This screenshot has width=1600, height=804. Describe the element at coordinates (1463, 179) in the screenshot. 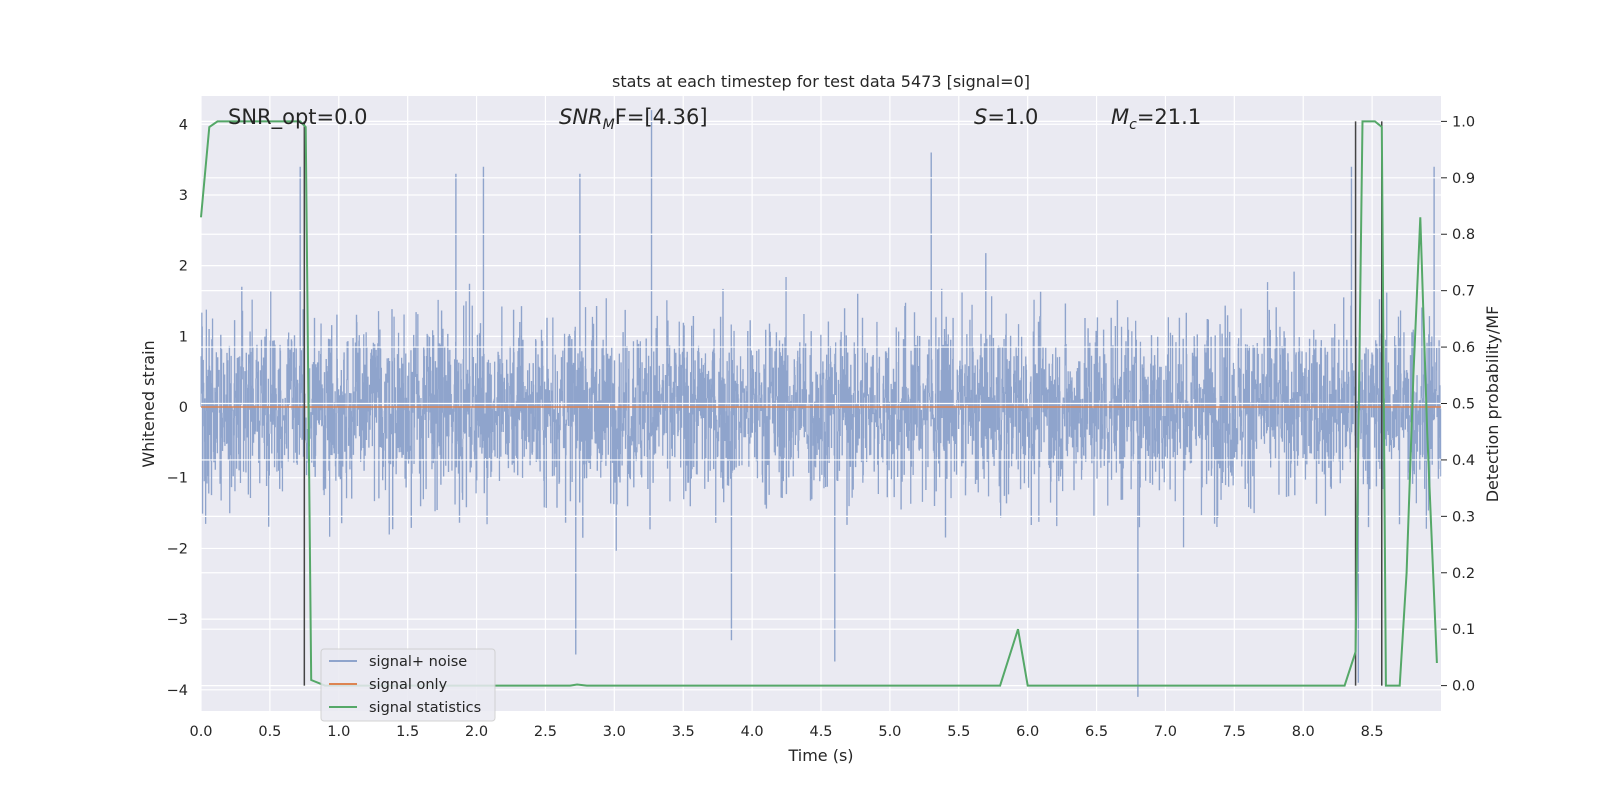

I see `y-right-tick-label: 0.9` at that location.